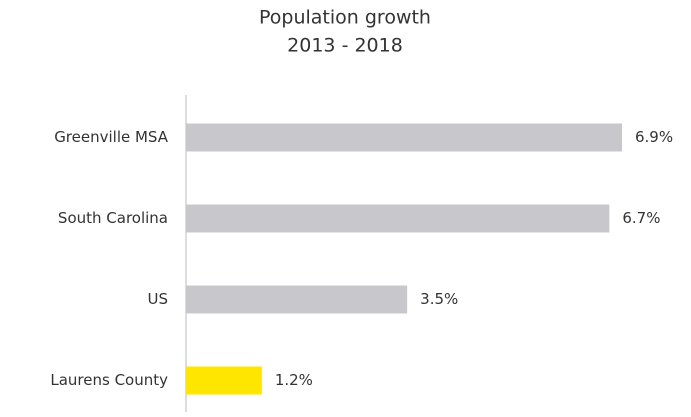  What do you see at coordinates (157, 299) in the screenshot?
I see `y-tick-label: US` at bounding box center [157, 299].